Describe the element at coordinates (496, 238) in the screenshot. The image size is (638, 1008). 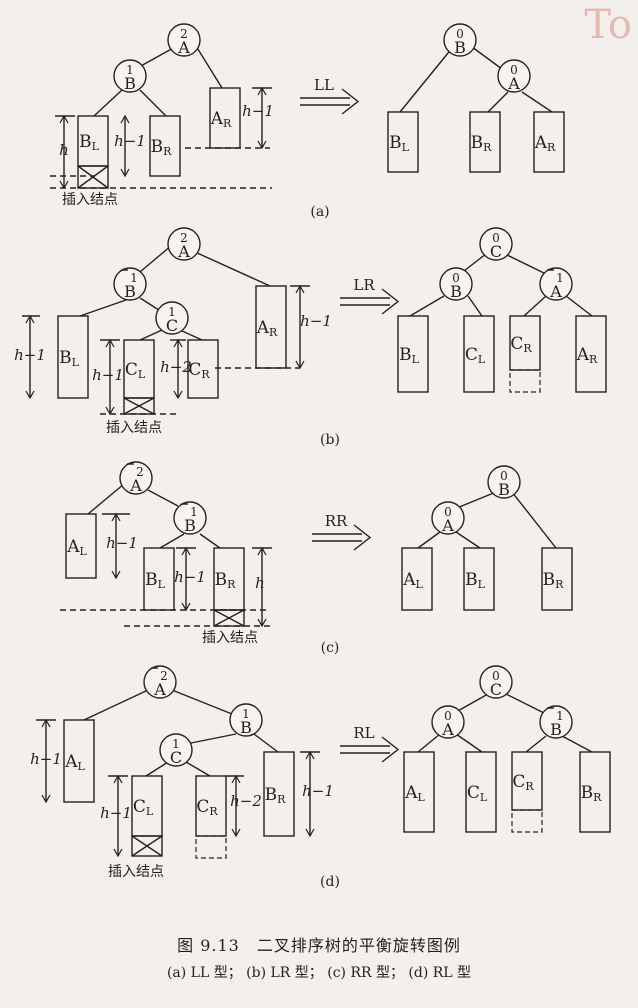
I see `b-after-C-bf: 0` at that location.